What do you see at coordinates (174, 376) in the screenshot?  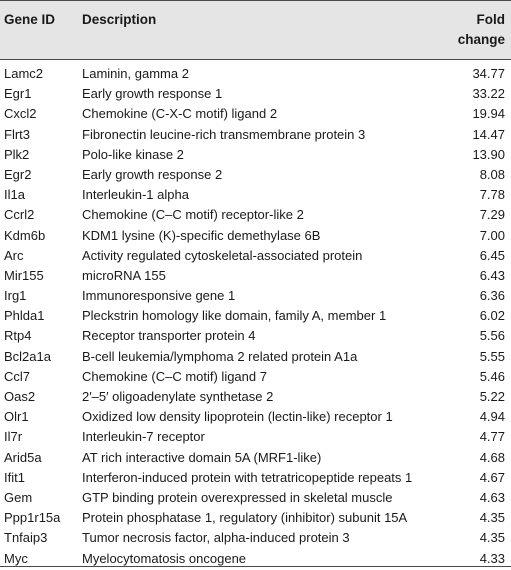 I see `description-cell: Chemokine (C–C motif) ligand 7` at bounding box center [174, 376].